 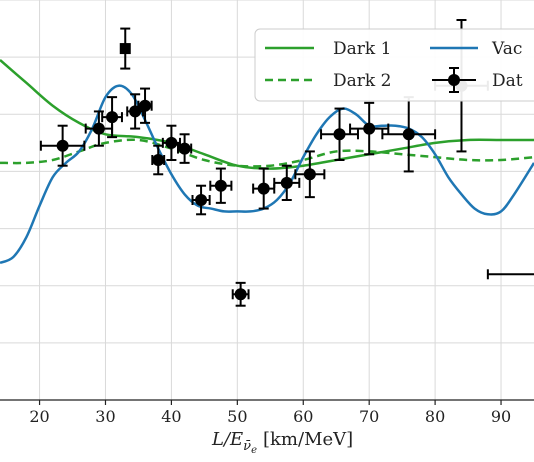 I want to click on x-axis-label-sub: ν̄, so click(x=247, y=446).